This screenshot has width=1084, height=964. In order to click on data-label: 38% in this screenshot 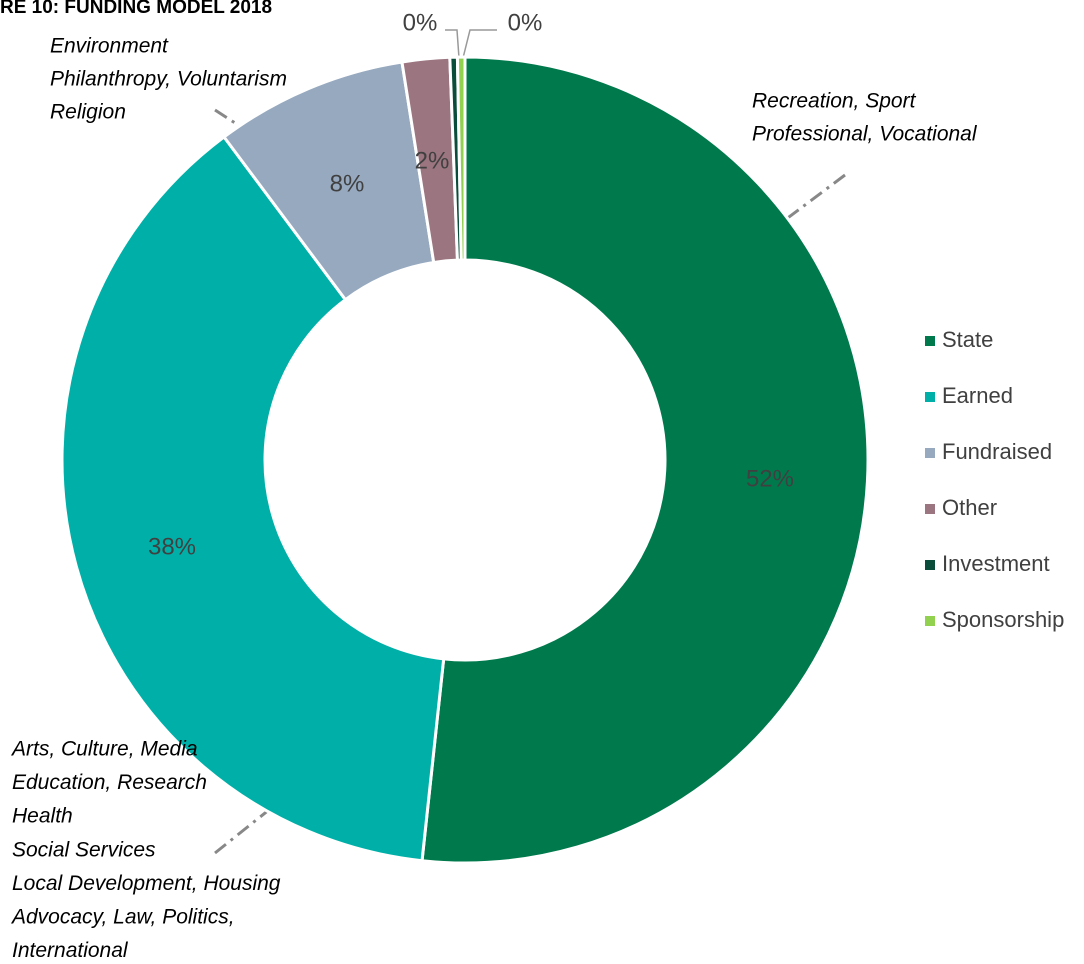, I will do `click(172, 546)`.